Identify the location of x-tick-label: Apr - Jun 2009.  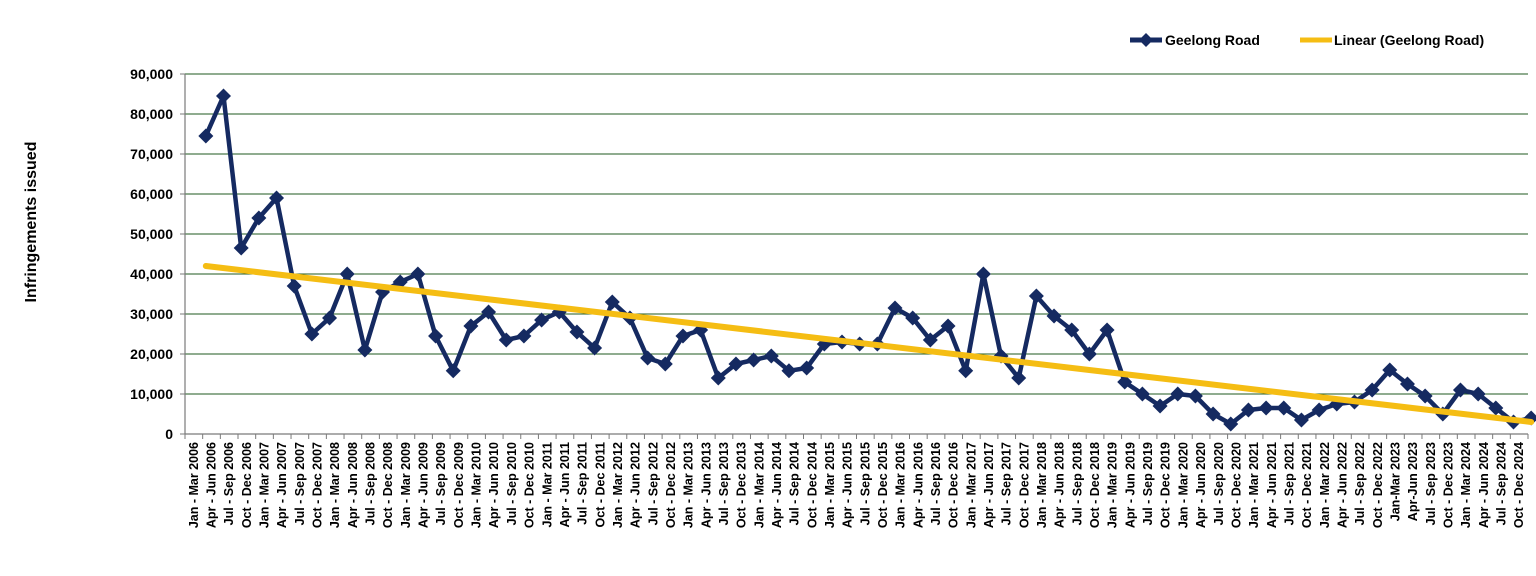
(424, 485).